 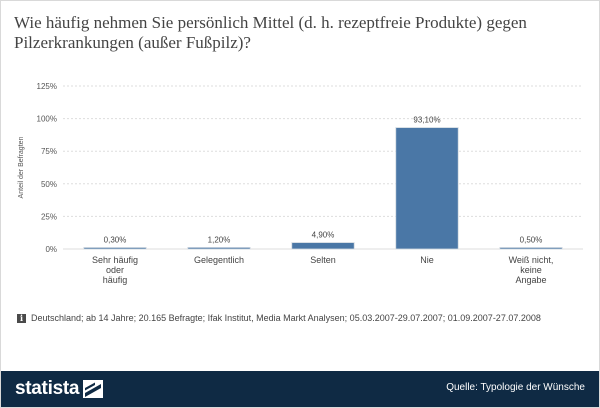 I want to click on source-text: Quelle: Typologie der Wünsche, so click(x=515, y=387).